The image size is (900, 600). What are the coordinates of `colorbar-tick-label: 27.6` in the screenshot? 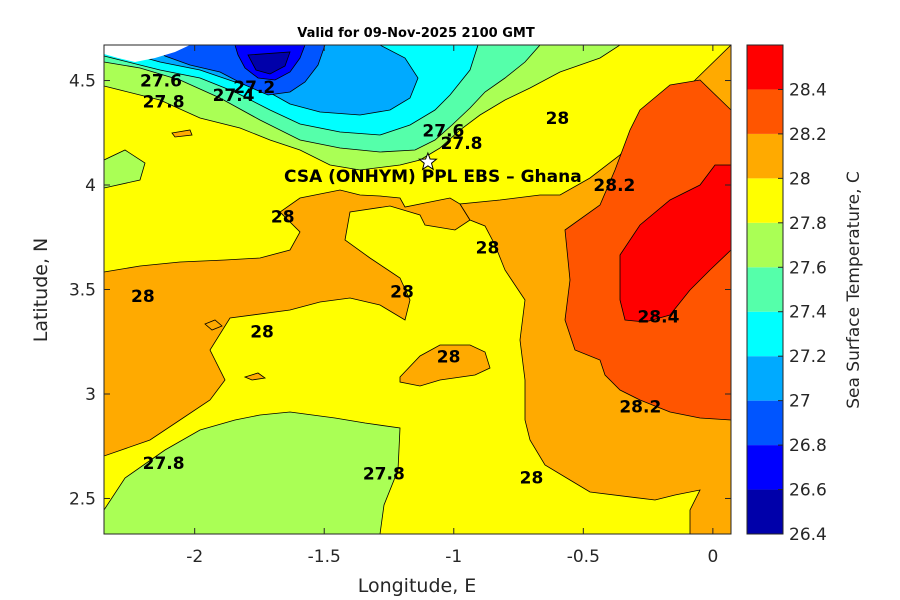 It's located at (808, 268).